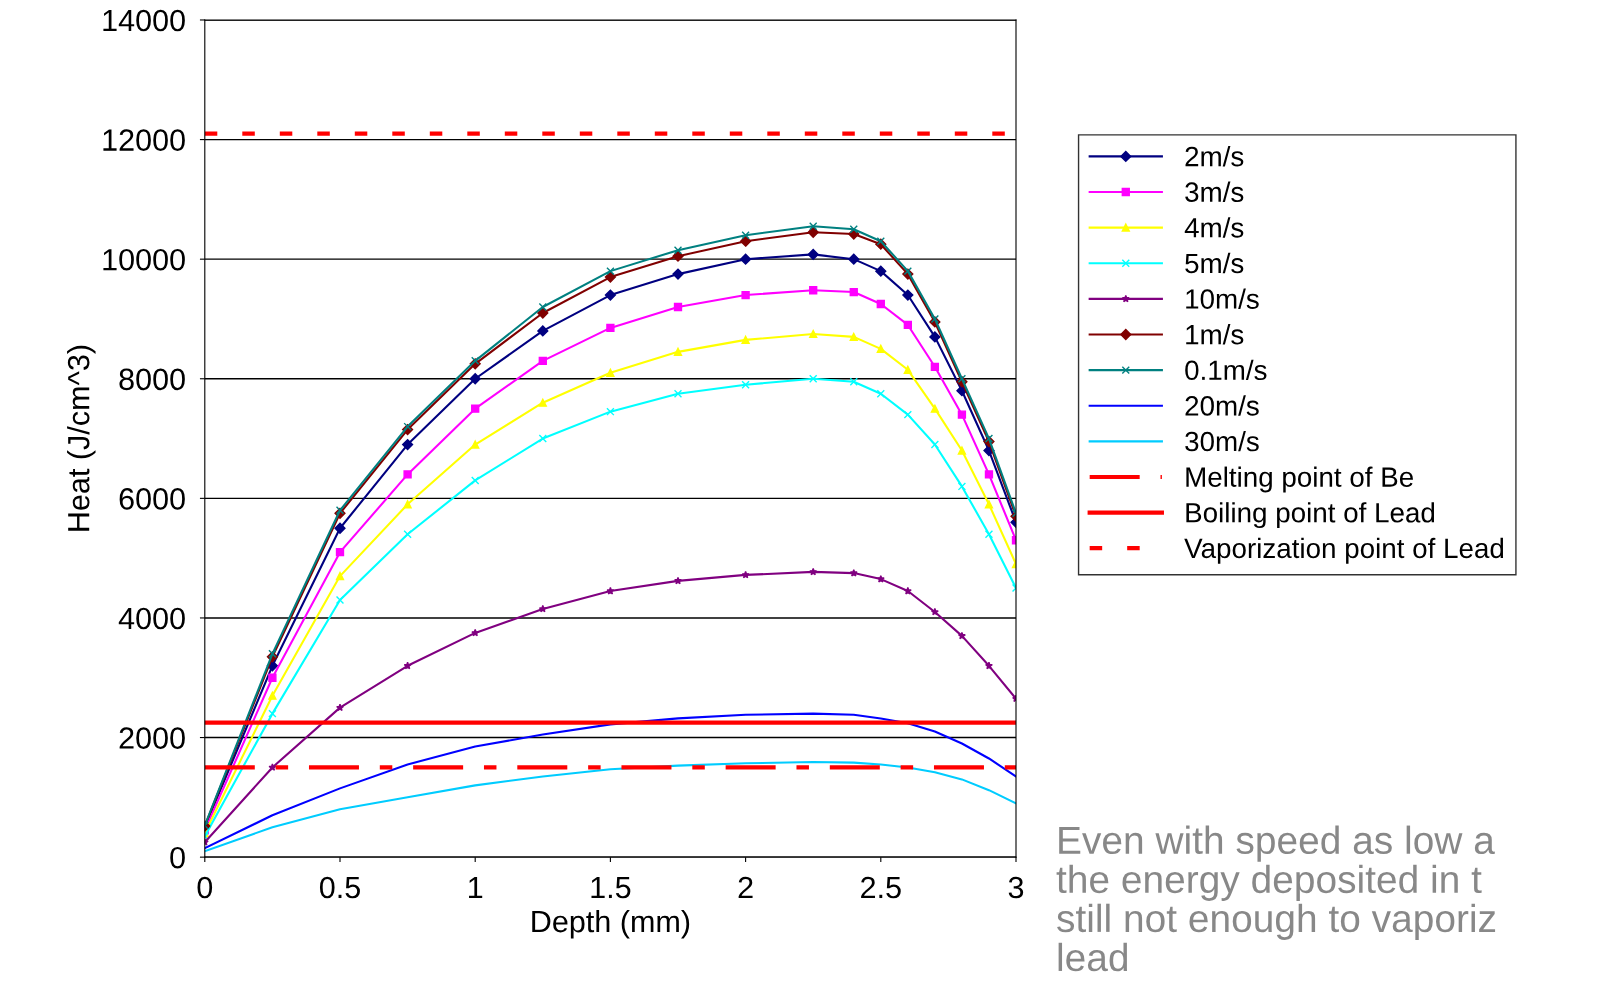  What do you see at coordinates (144, 140) in the screenshot?
I see `y-tick-label: 12000` at bounding box center [144, 140].